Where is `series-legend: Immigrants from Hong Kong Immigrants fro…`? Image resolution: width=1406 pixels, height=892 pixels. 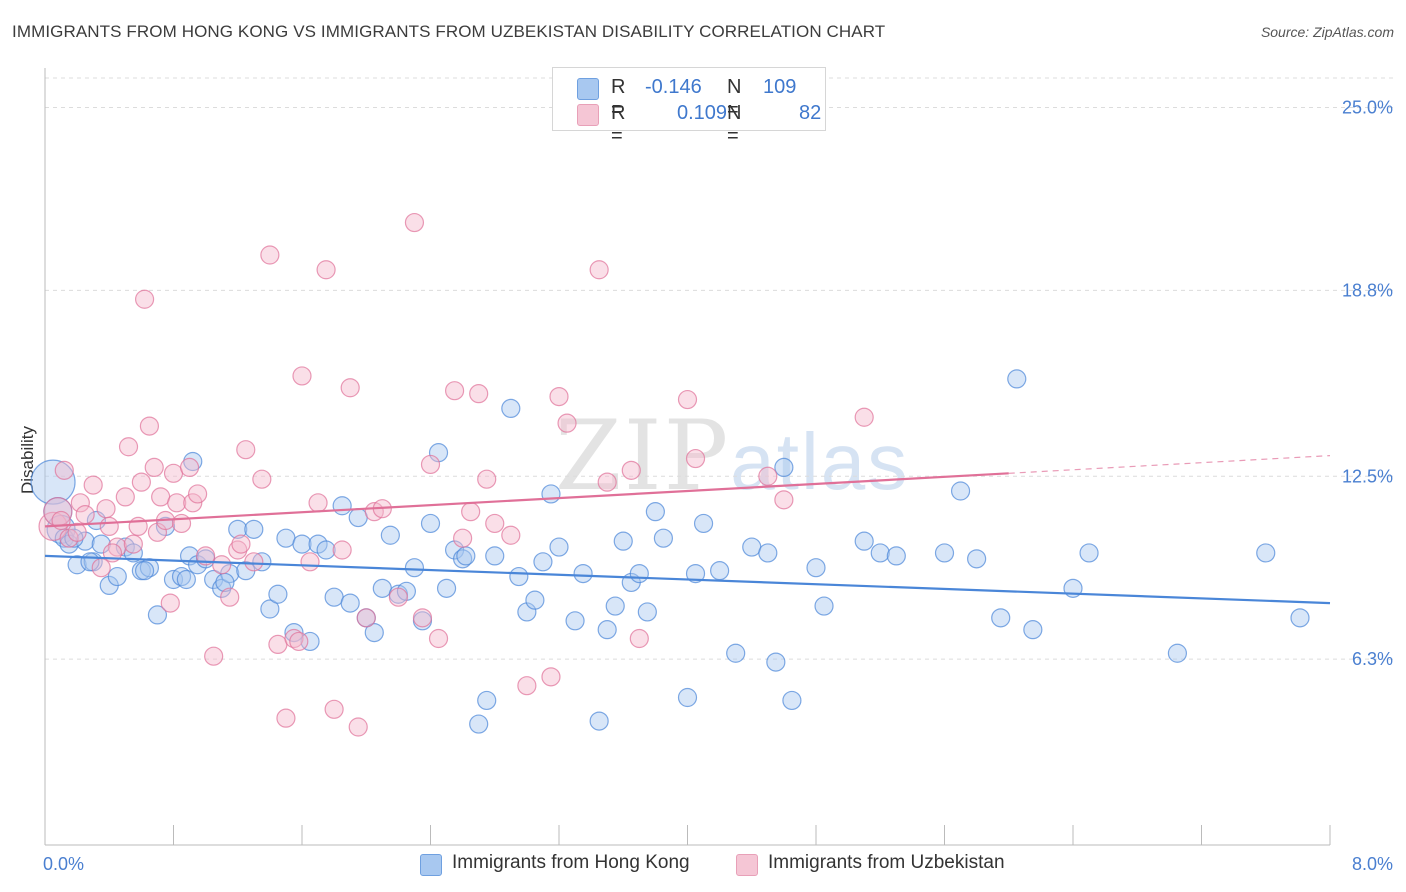
series-legend: Immigrants from Hong Kong Immigrants fro… is located at coordinates (703, 865).